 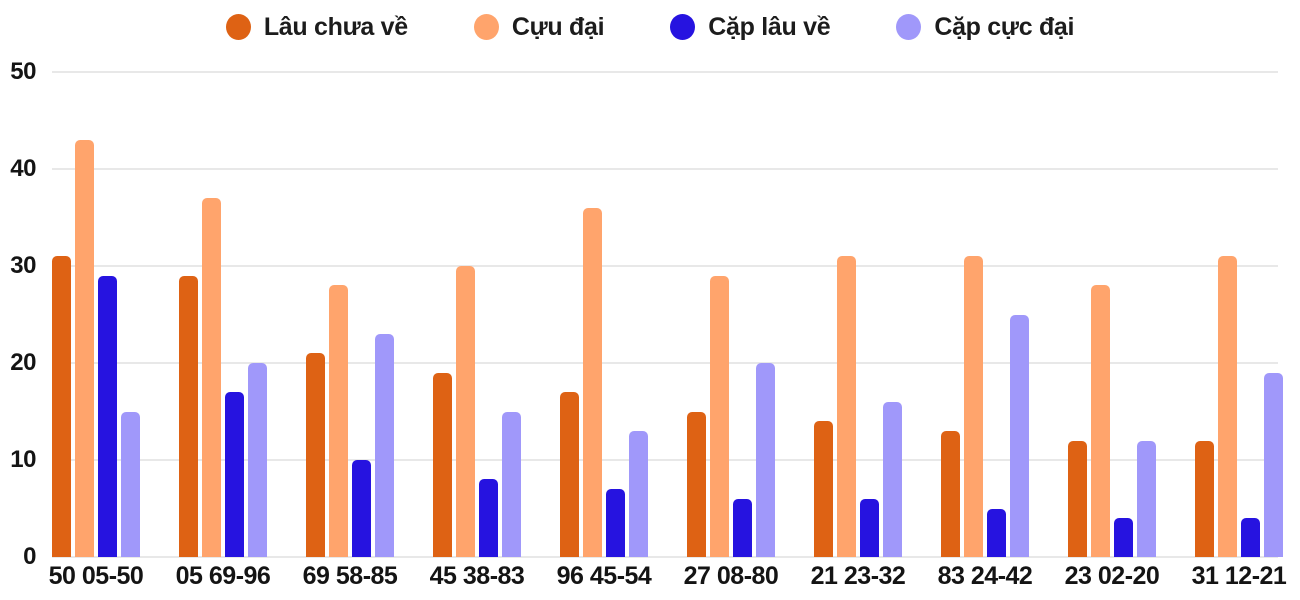 I want to click on legend-item-series-1: Cựu đại, so click(x=539, y=27).